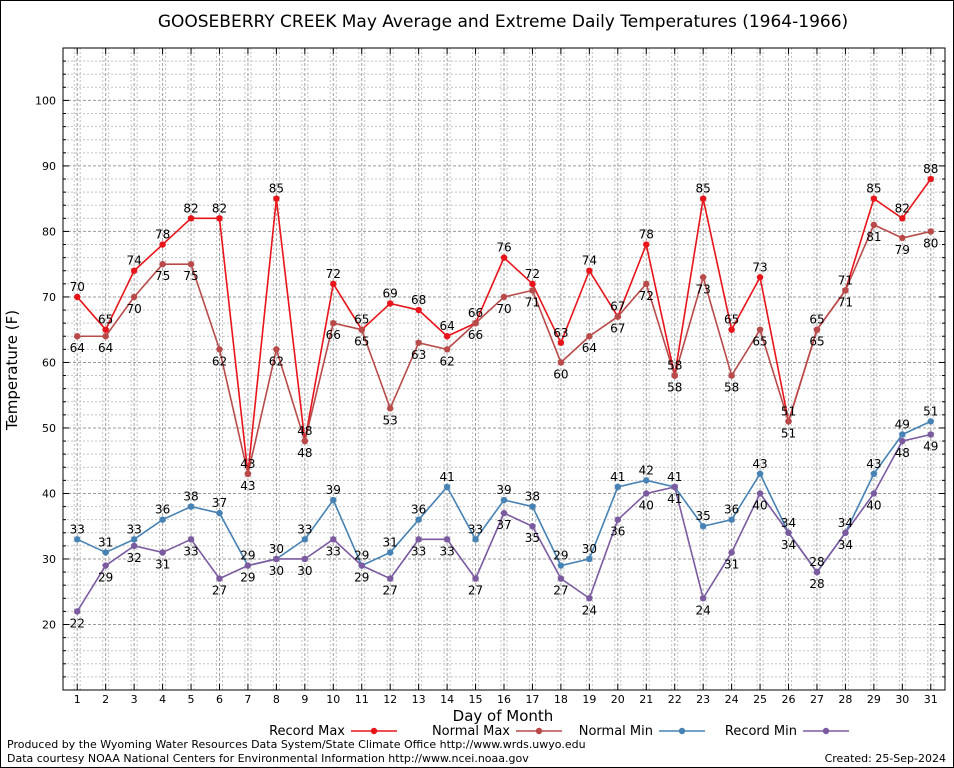 The height and width of the screenshot is (768, 954). I want to click on record-min-data-label: 35, so click(532, 538).